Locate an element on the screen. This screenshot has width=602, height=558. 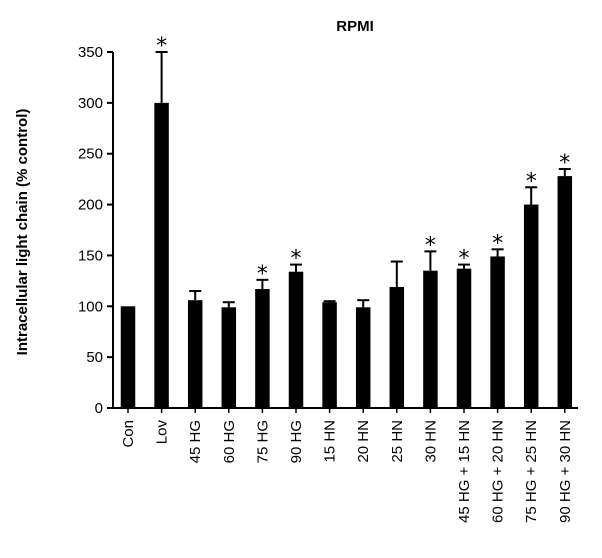
y-tick-label: 0 is located at coordinates (99, 408).